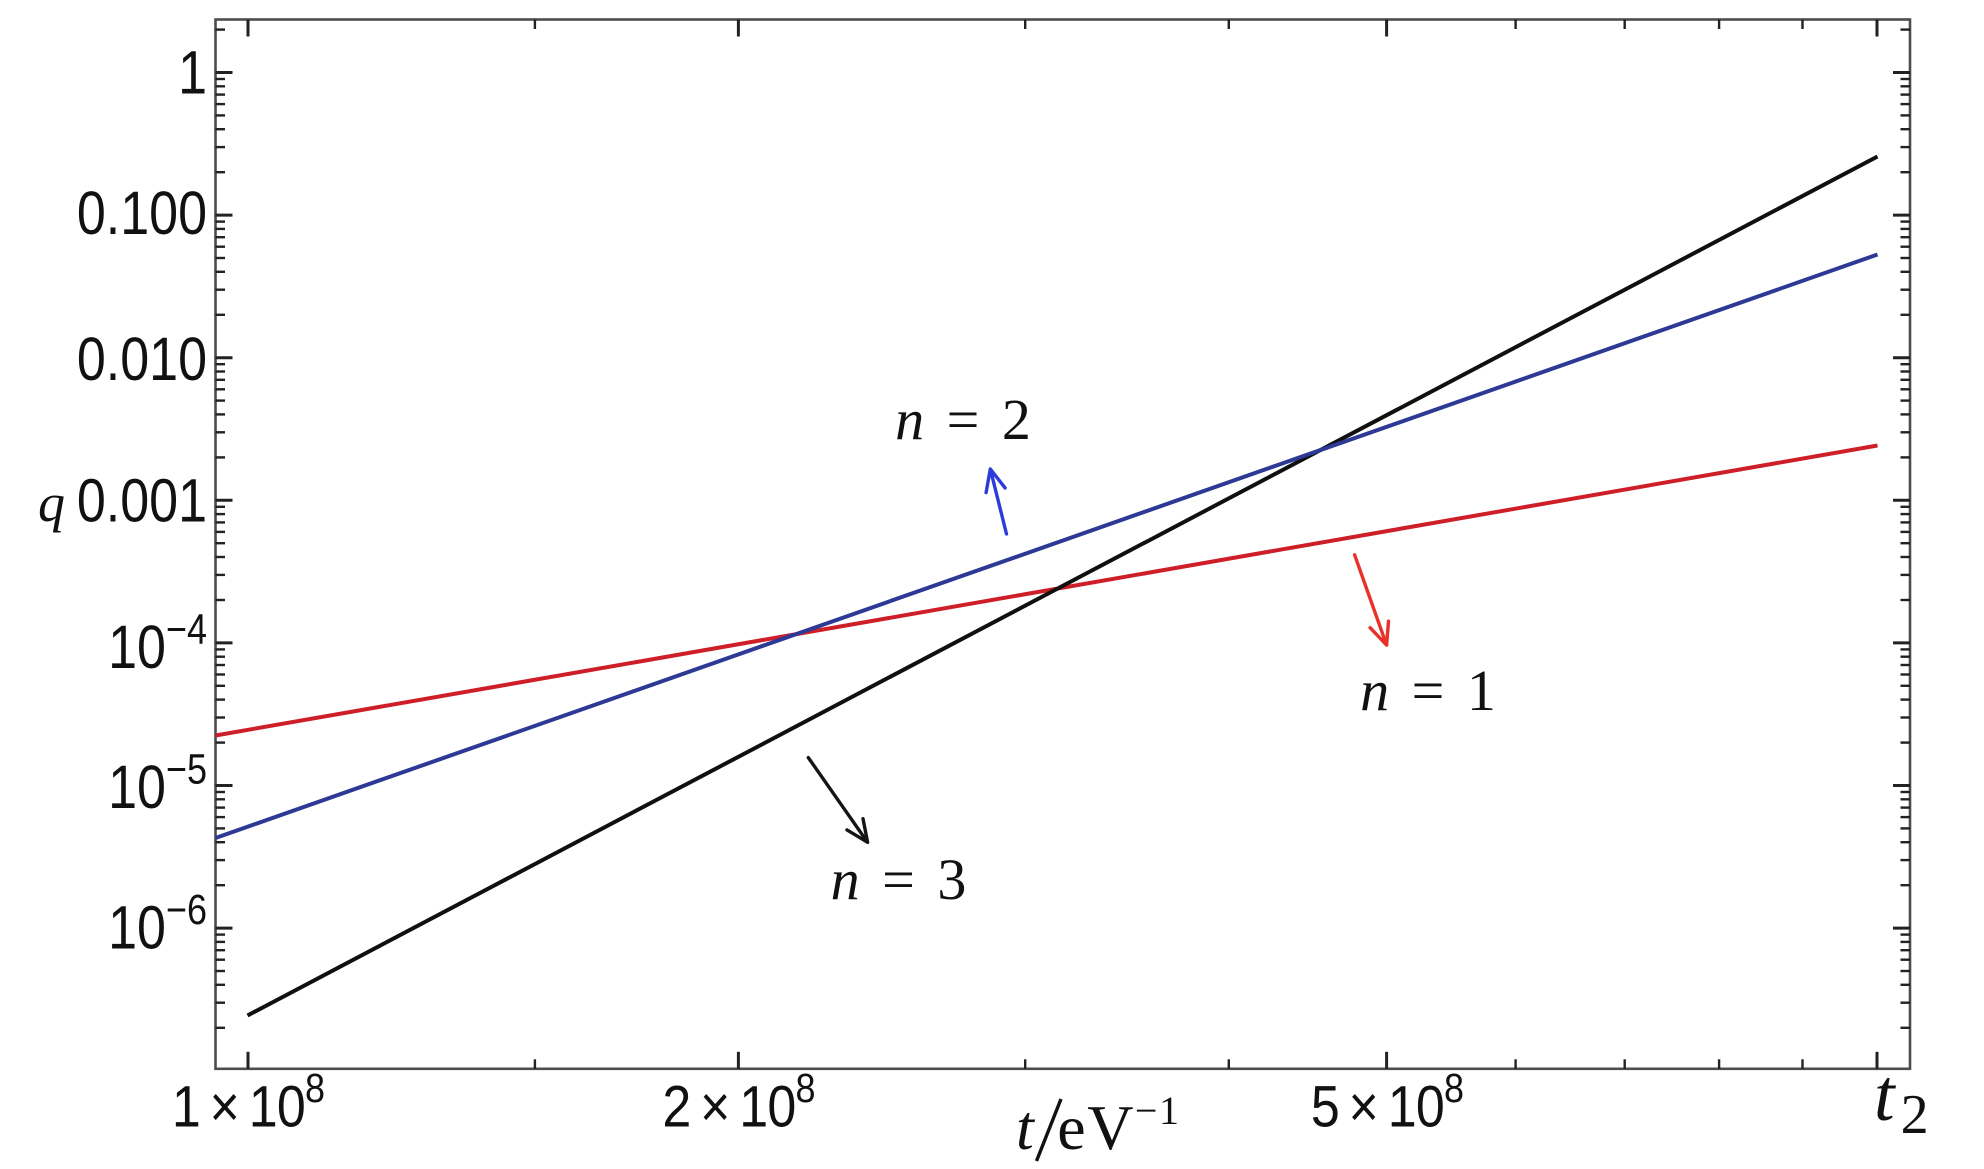 Image resolution: width=1984 pixels, height=1169 pixels. Describe the element at coordinates (1430, 690) in the screenshot. I see `svg-text: n = 1` at that location.